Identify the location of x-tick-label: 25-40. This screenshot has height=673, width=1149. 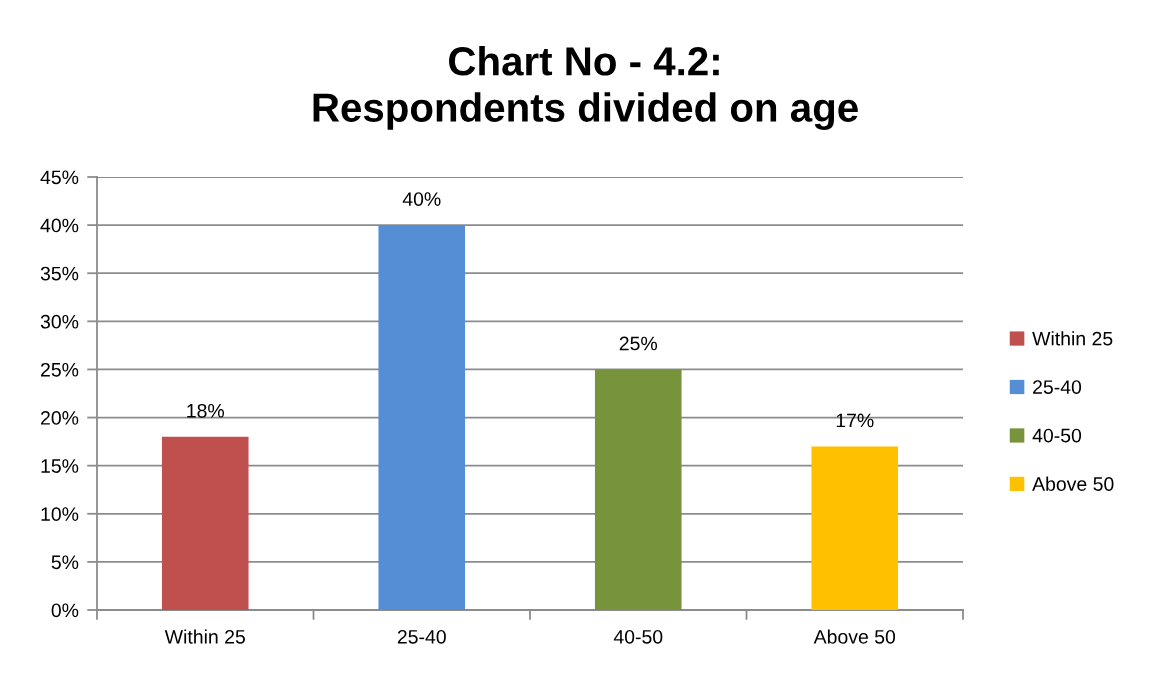
(421, 636).